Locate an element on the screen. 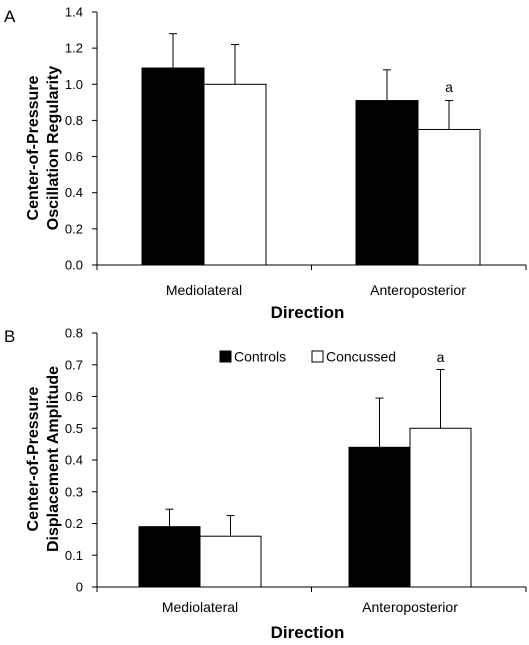  panel-b-y-axis-title-line2: Displacement Amplitude is located at coordinates (53, 459).